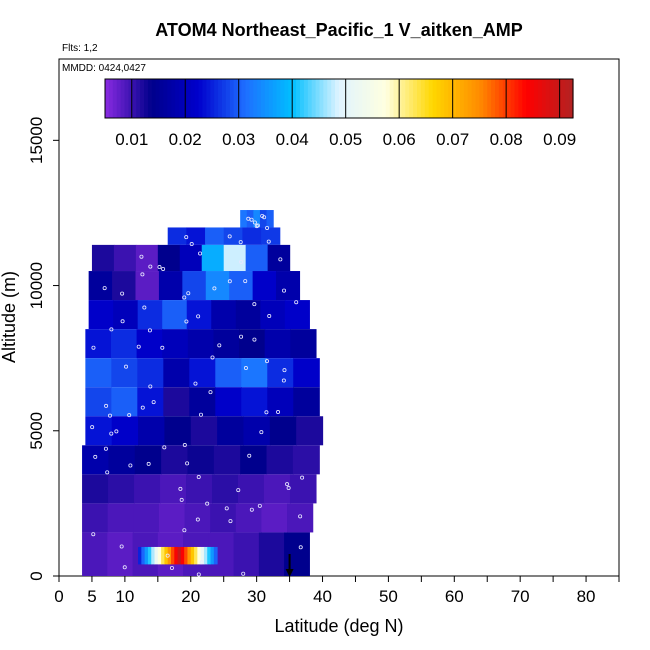  Describe the element at coordinates (520, 596) in the screenshot. I see `x-tick-label: 70` at that location.